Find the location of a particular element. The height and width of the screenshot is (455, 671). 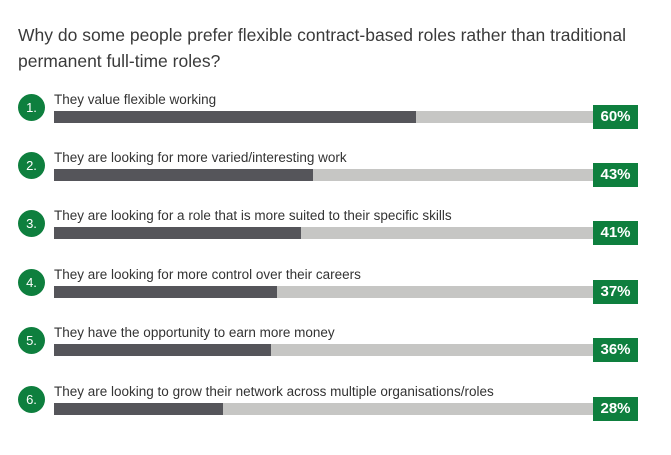

row-number-badge: 5. is located at coordinates (31, 340).